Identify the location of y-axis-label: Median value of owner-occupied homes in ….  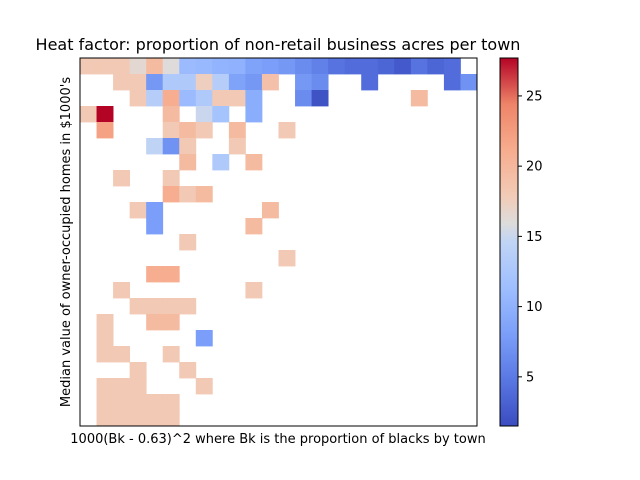
(66, 242).